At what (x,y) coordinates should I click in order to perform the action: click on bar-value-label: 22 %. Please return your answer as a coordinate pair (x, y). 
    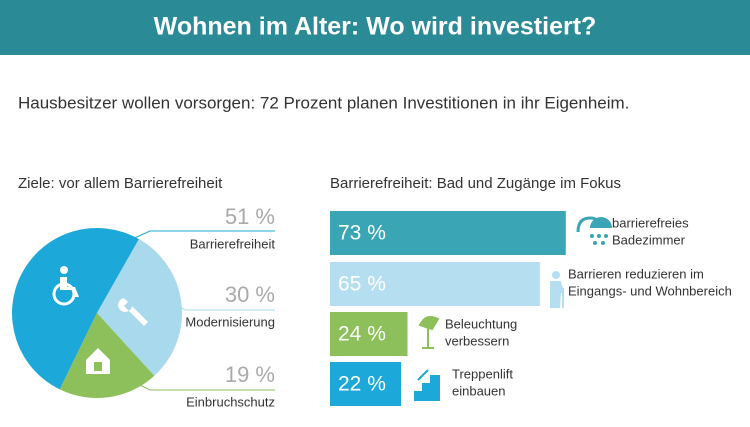
    Looking at the image, I should click on (362, 384).